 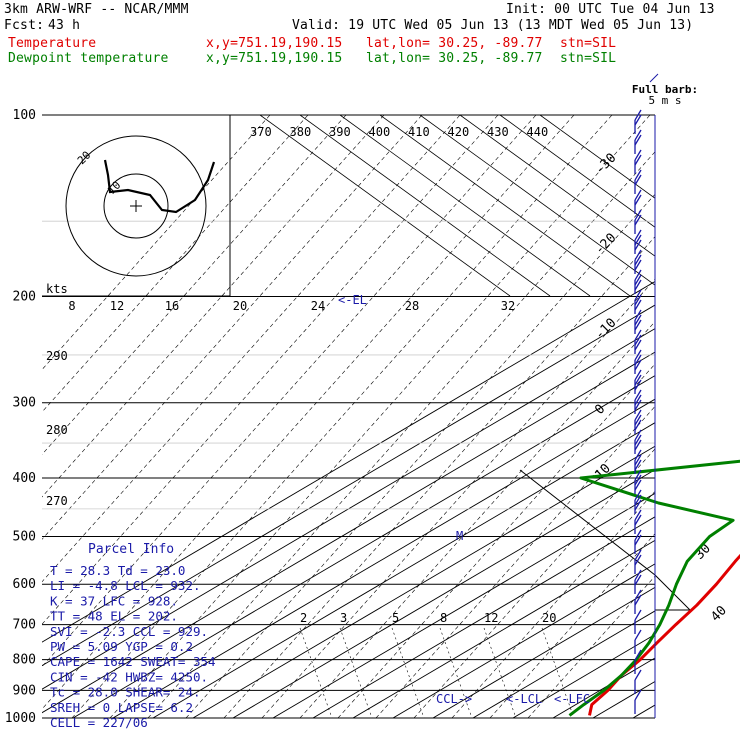 What do you see at coordinates (454, 43) in the screenshot?
I see `latlon-temp: lat,lon= 30.25, -89.77` at bounding box center [454, 43].